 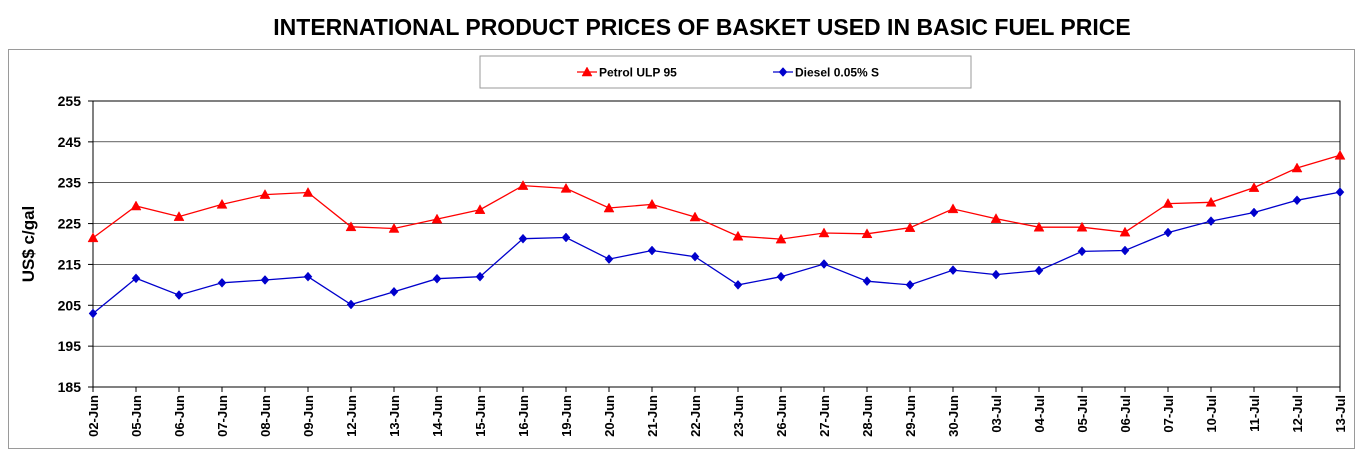 What do you see at coordinates (93, 416) in the screenshot?
I see `x-tick-label: 02-Jun` at bounding box center [93, 416].